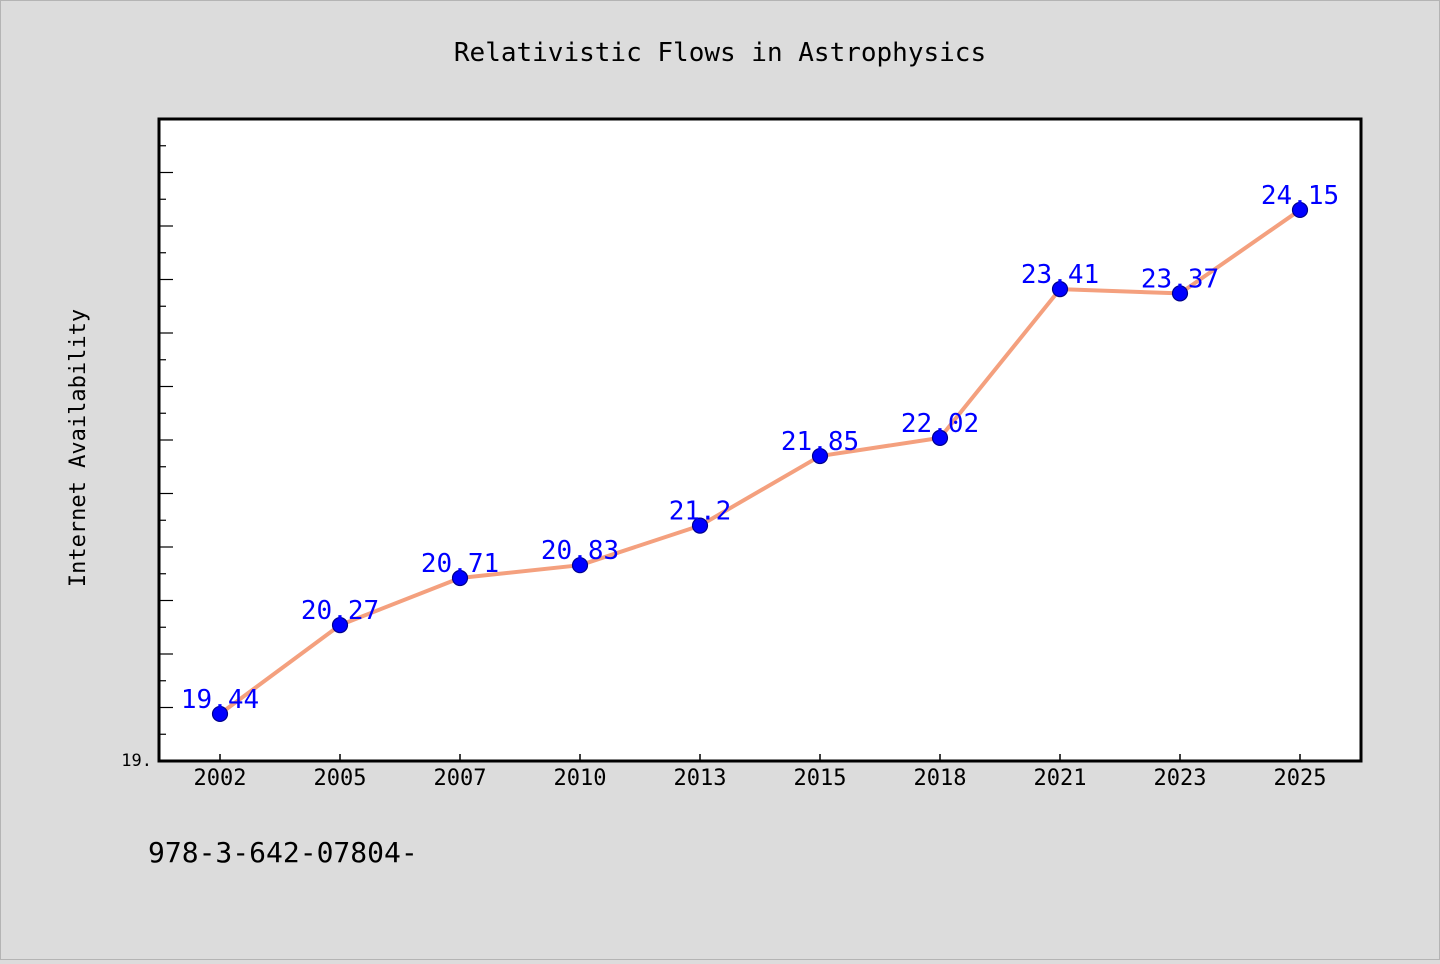  I want to click on data-label: 24.15, so click(1300, 196).